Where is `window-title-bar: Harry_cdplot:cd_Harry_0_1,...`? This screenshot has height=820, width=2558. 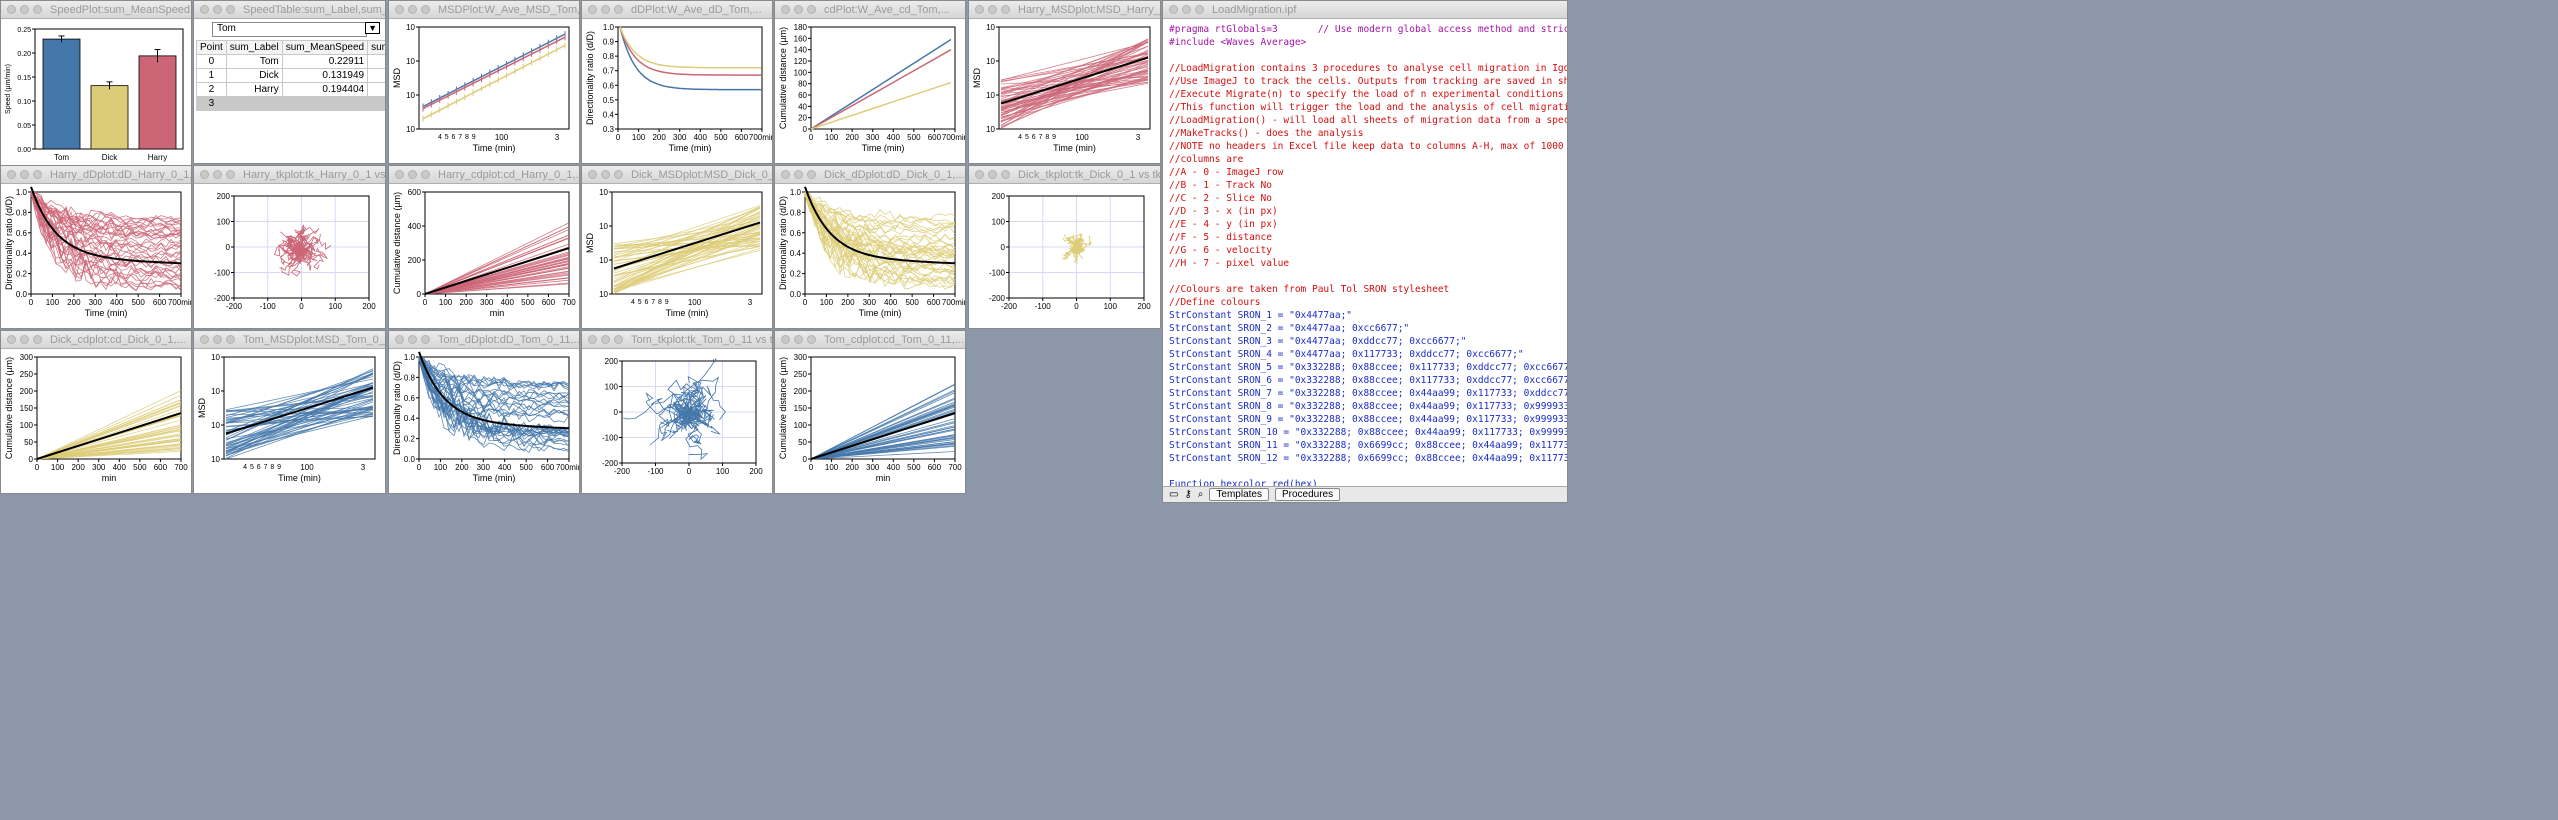 window-title-bar: Harry_cdplot:cd_Harry_0_1,... is located at coordinates (484, 175).